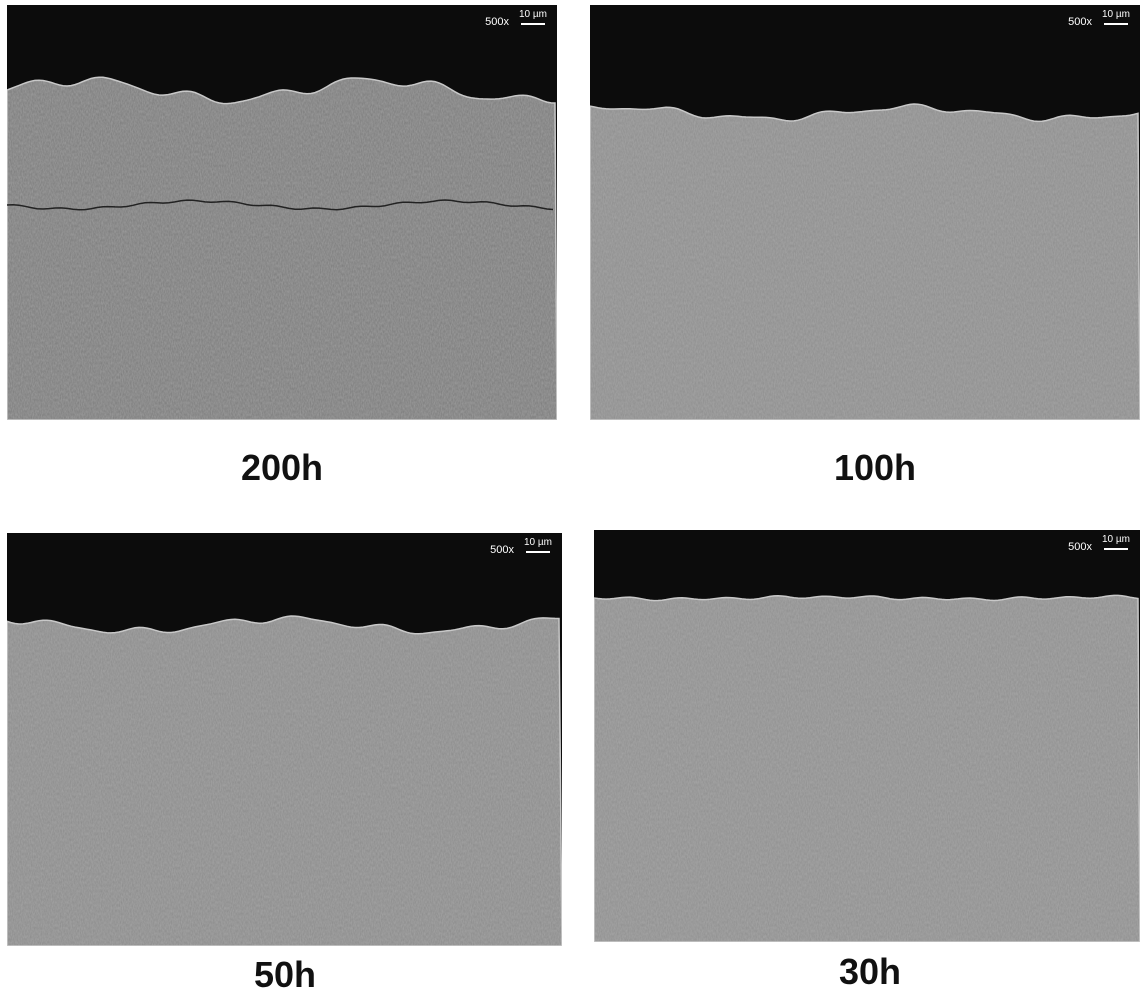 The width and height of the screenshot is (1140, 1002). What do you see at coordinates (282, 467) in the screenshot?
I see `panel-label: 200h` at bounding box center [282, 467].